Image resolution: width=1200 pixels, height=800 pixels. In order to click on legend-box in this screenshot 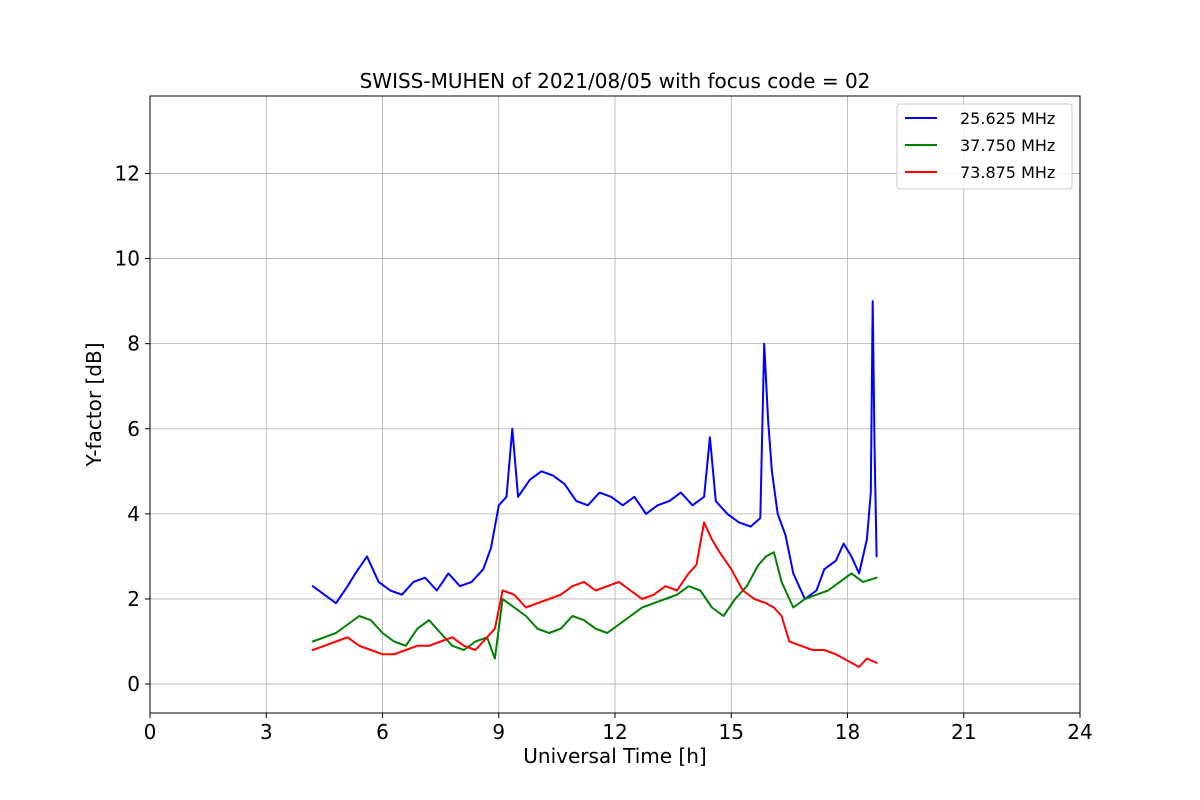, I will do `click(984, 146)`.